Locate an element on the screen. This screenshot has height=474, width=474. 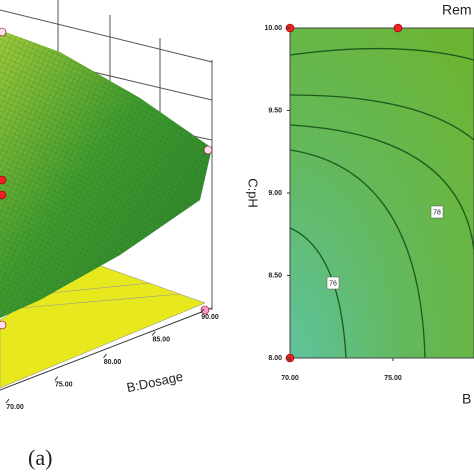
contour-label: 78 is located at coordinates (437, 212).